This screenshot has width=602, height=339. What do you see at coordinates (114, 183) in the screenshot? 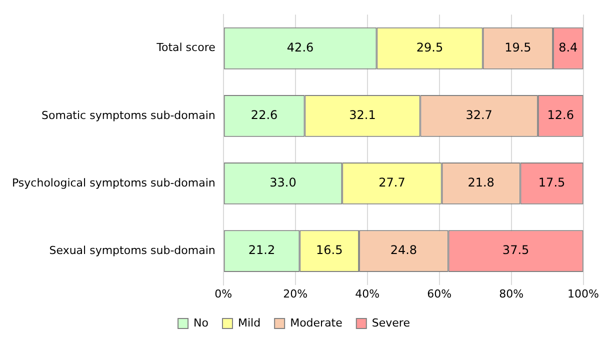
I see `y-tick-label: Psychological symptoms sub-domain` at bounding box center [114, 183].